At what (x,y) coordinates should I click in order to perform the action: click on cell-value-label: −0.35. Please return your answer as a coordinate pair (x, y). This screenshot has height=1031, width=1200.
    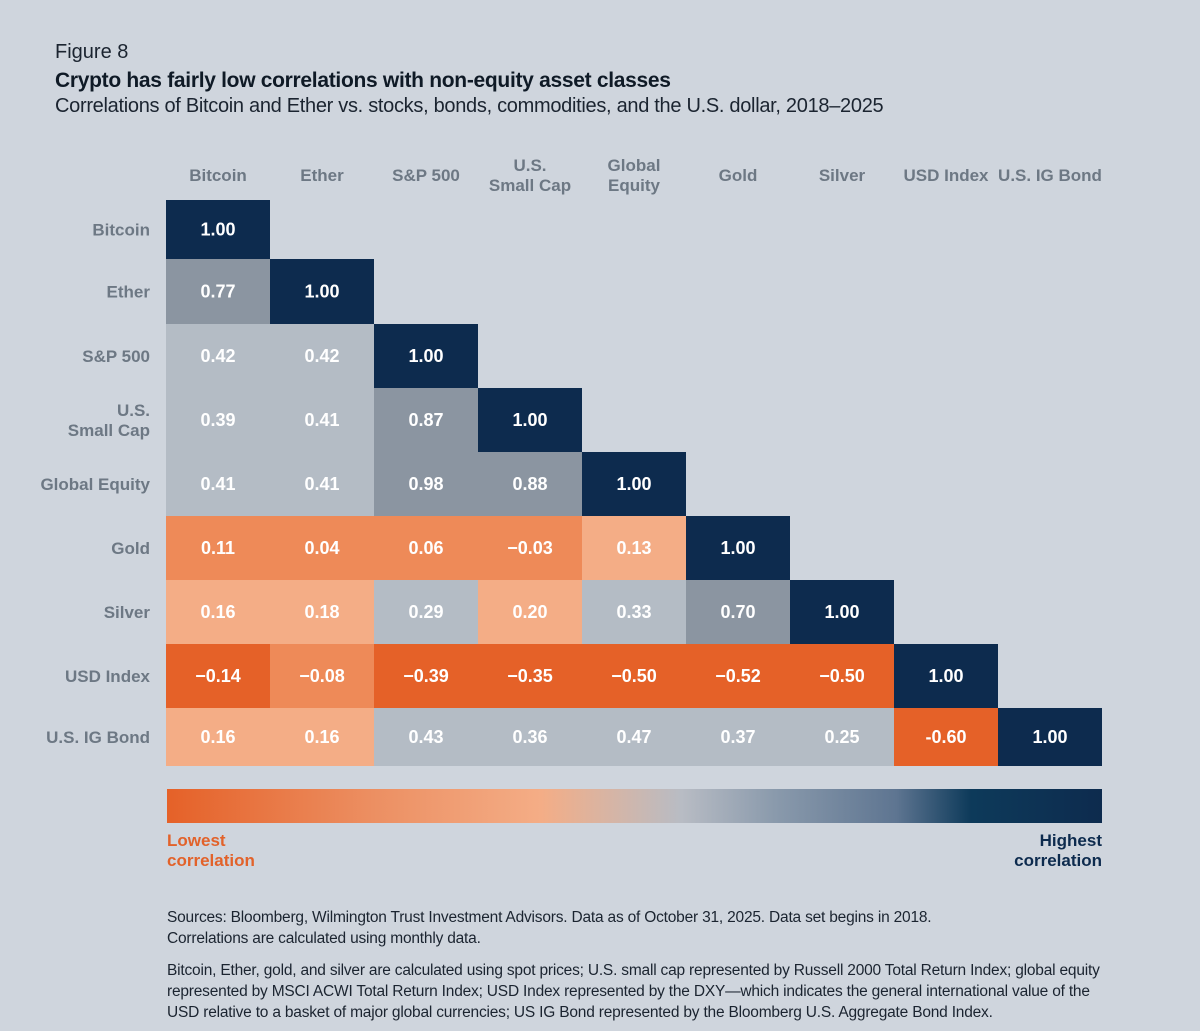
    Looking at the image, I should click on (530, 676).